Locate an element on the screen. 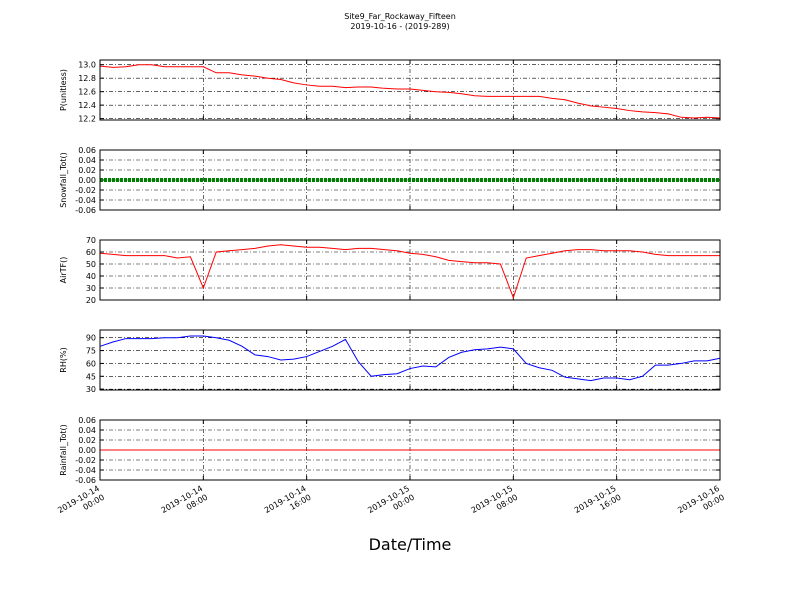 This screenshot has height=600, width=800. y-tick-label: 13.0 is located at coordinates (87, 65).